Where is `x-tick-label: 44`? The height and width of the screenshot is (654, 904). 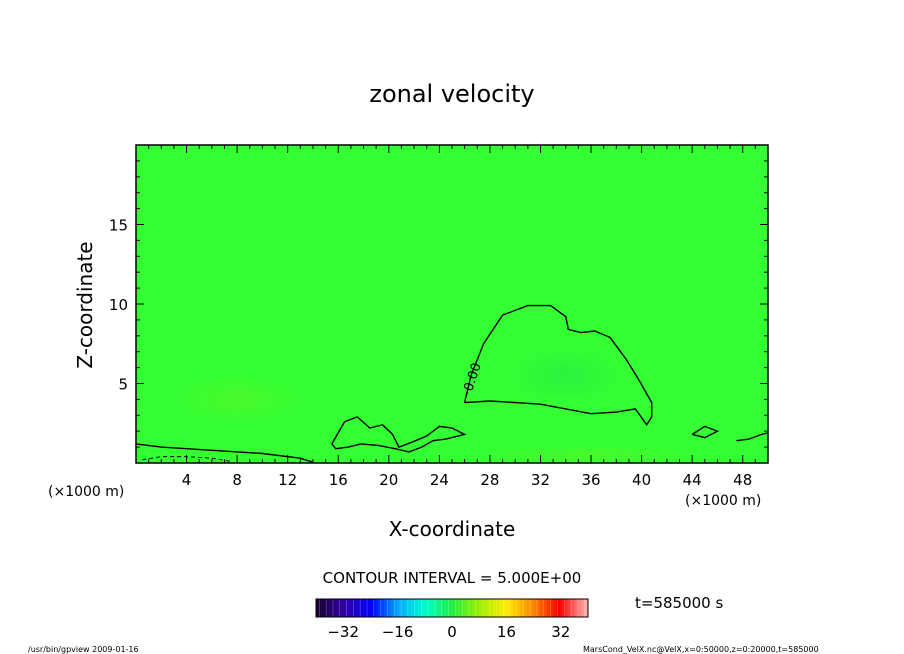 x-tick-label: 44 is located at coordinates (692, 480).